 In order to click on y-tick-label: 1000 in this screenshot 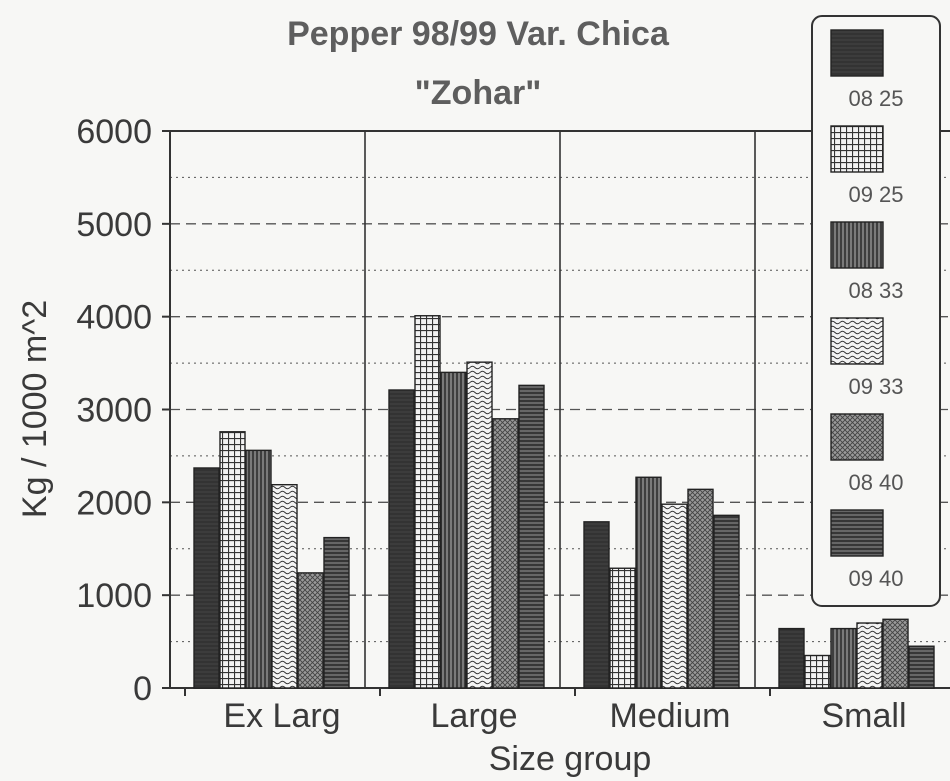, I will do `click(114, 596)`.